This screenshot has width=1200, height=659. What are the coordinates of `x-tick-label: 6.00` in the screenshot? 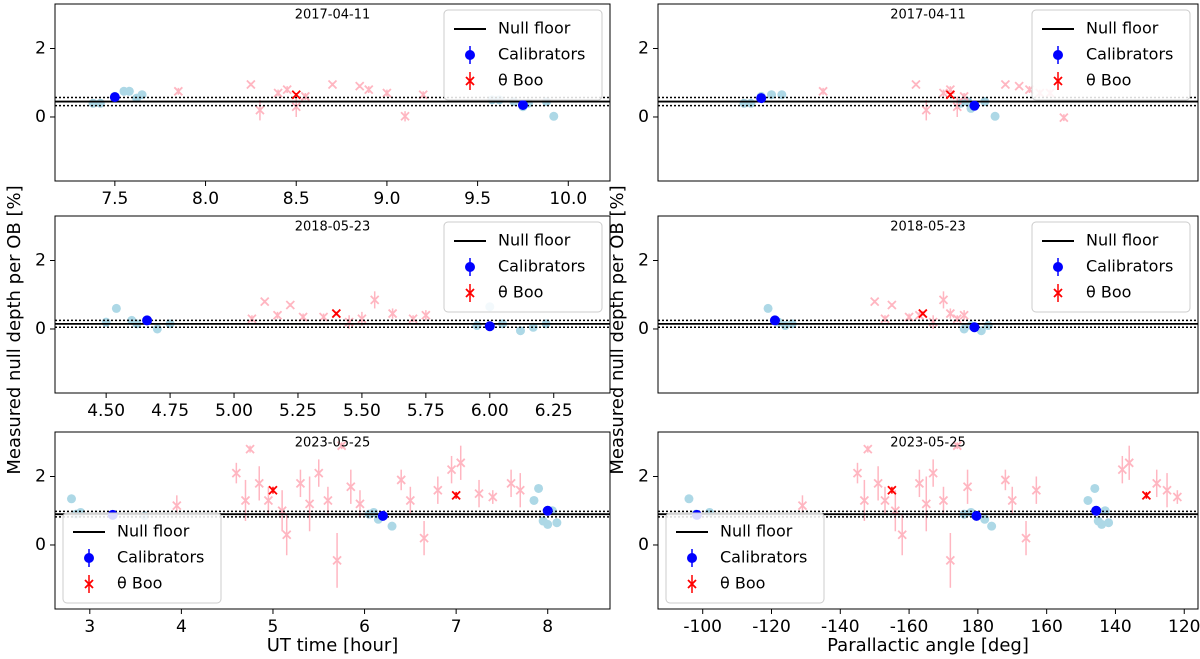 It's located at (490, 411).